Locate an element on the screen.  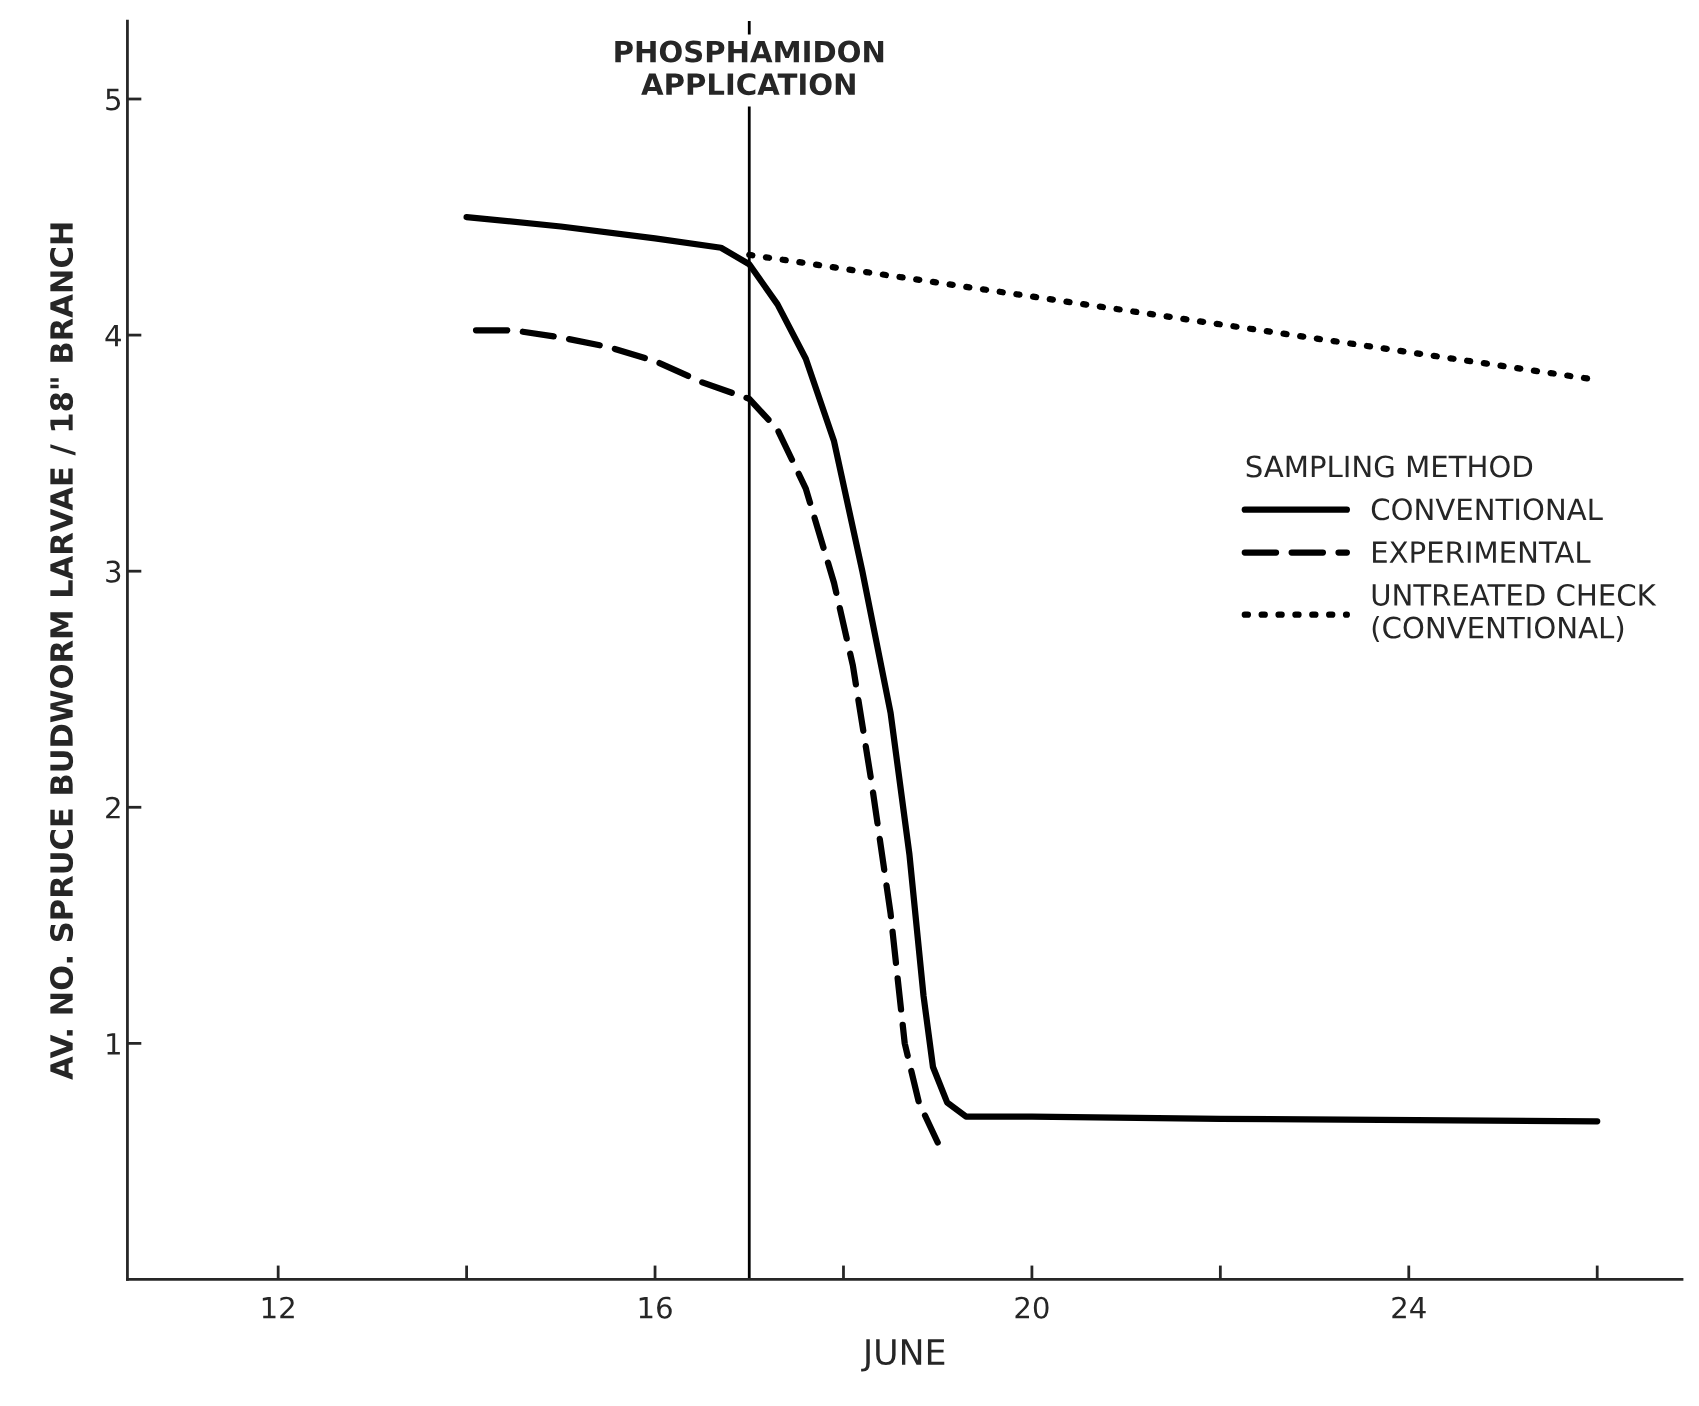
y-tick-label: 2 is located at coordinates (113, 807).